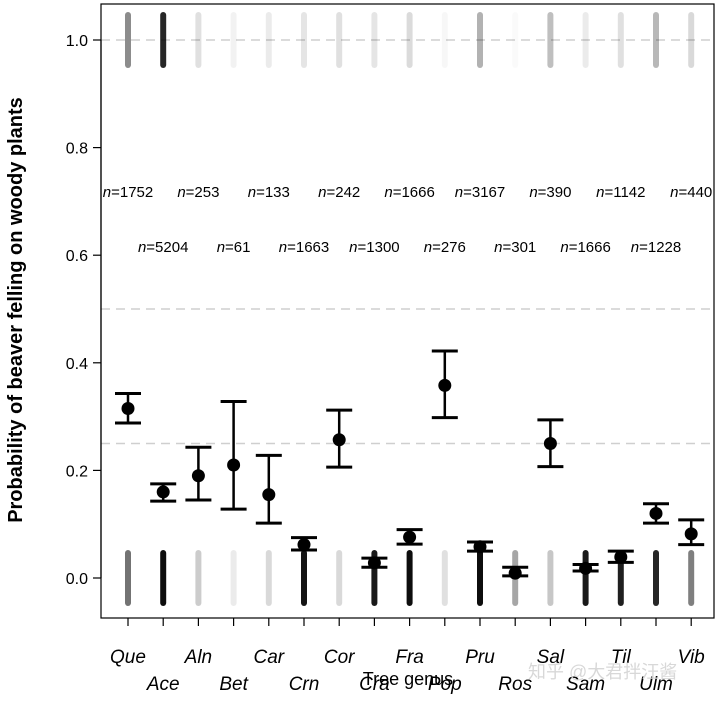 The image size is (720, 725). What do you see at coordinates (163, 684) in the screenshot?
I see `x-tick-label: Ace` at bounding box center [163, 684].